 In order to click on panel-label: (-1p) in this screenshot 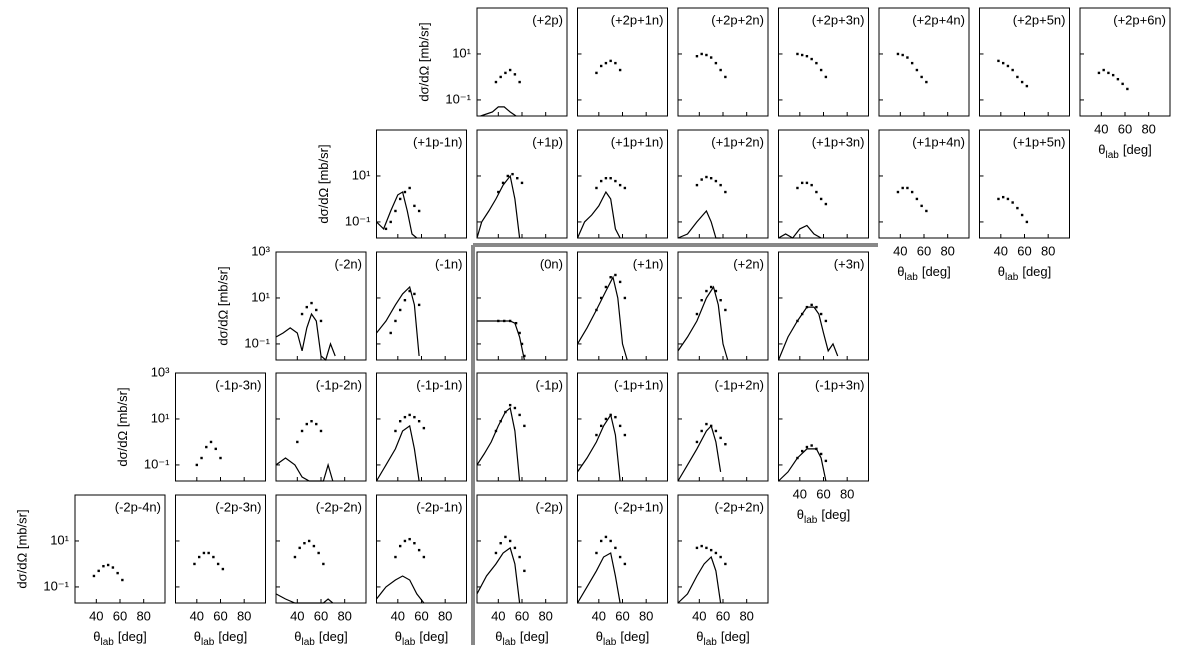, I will do `click(549, 384)`.